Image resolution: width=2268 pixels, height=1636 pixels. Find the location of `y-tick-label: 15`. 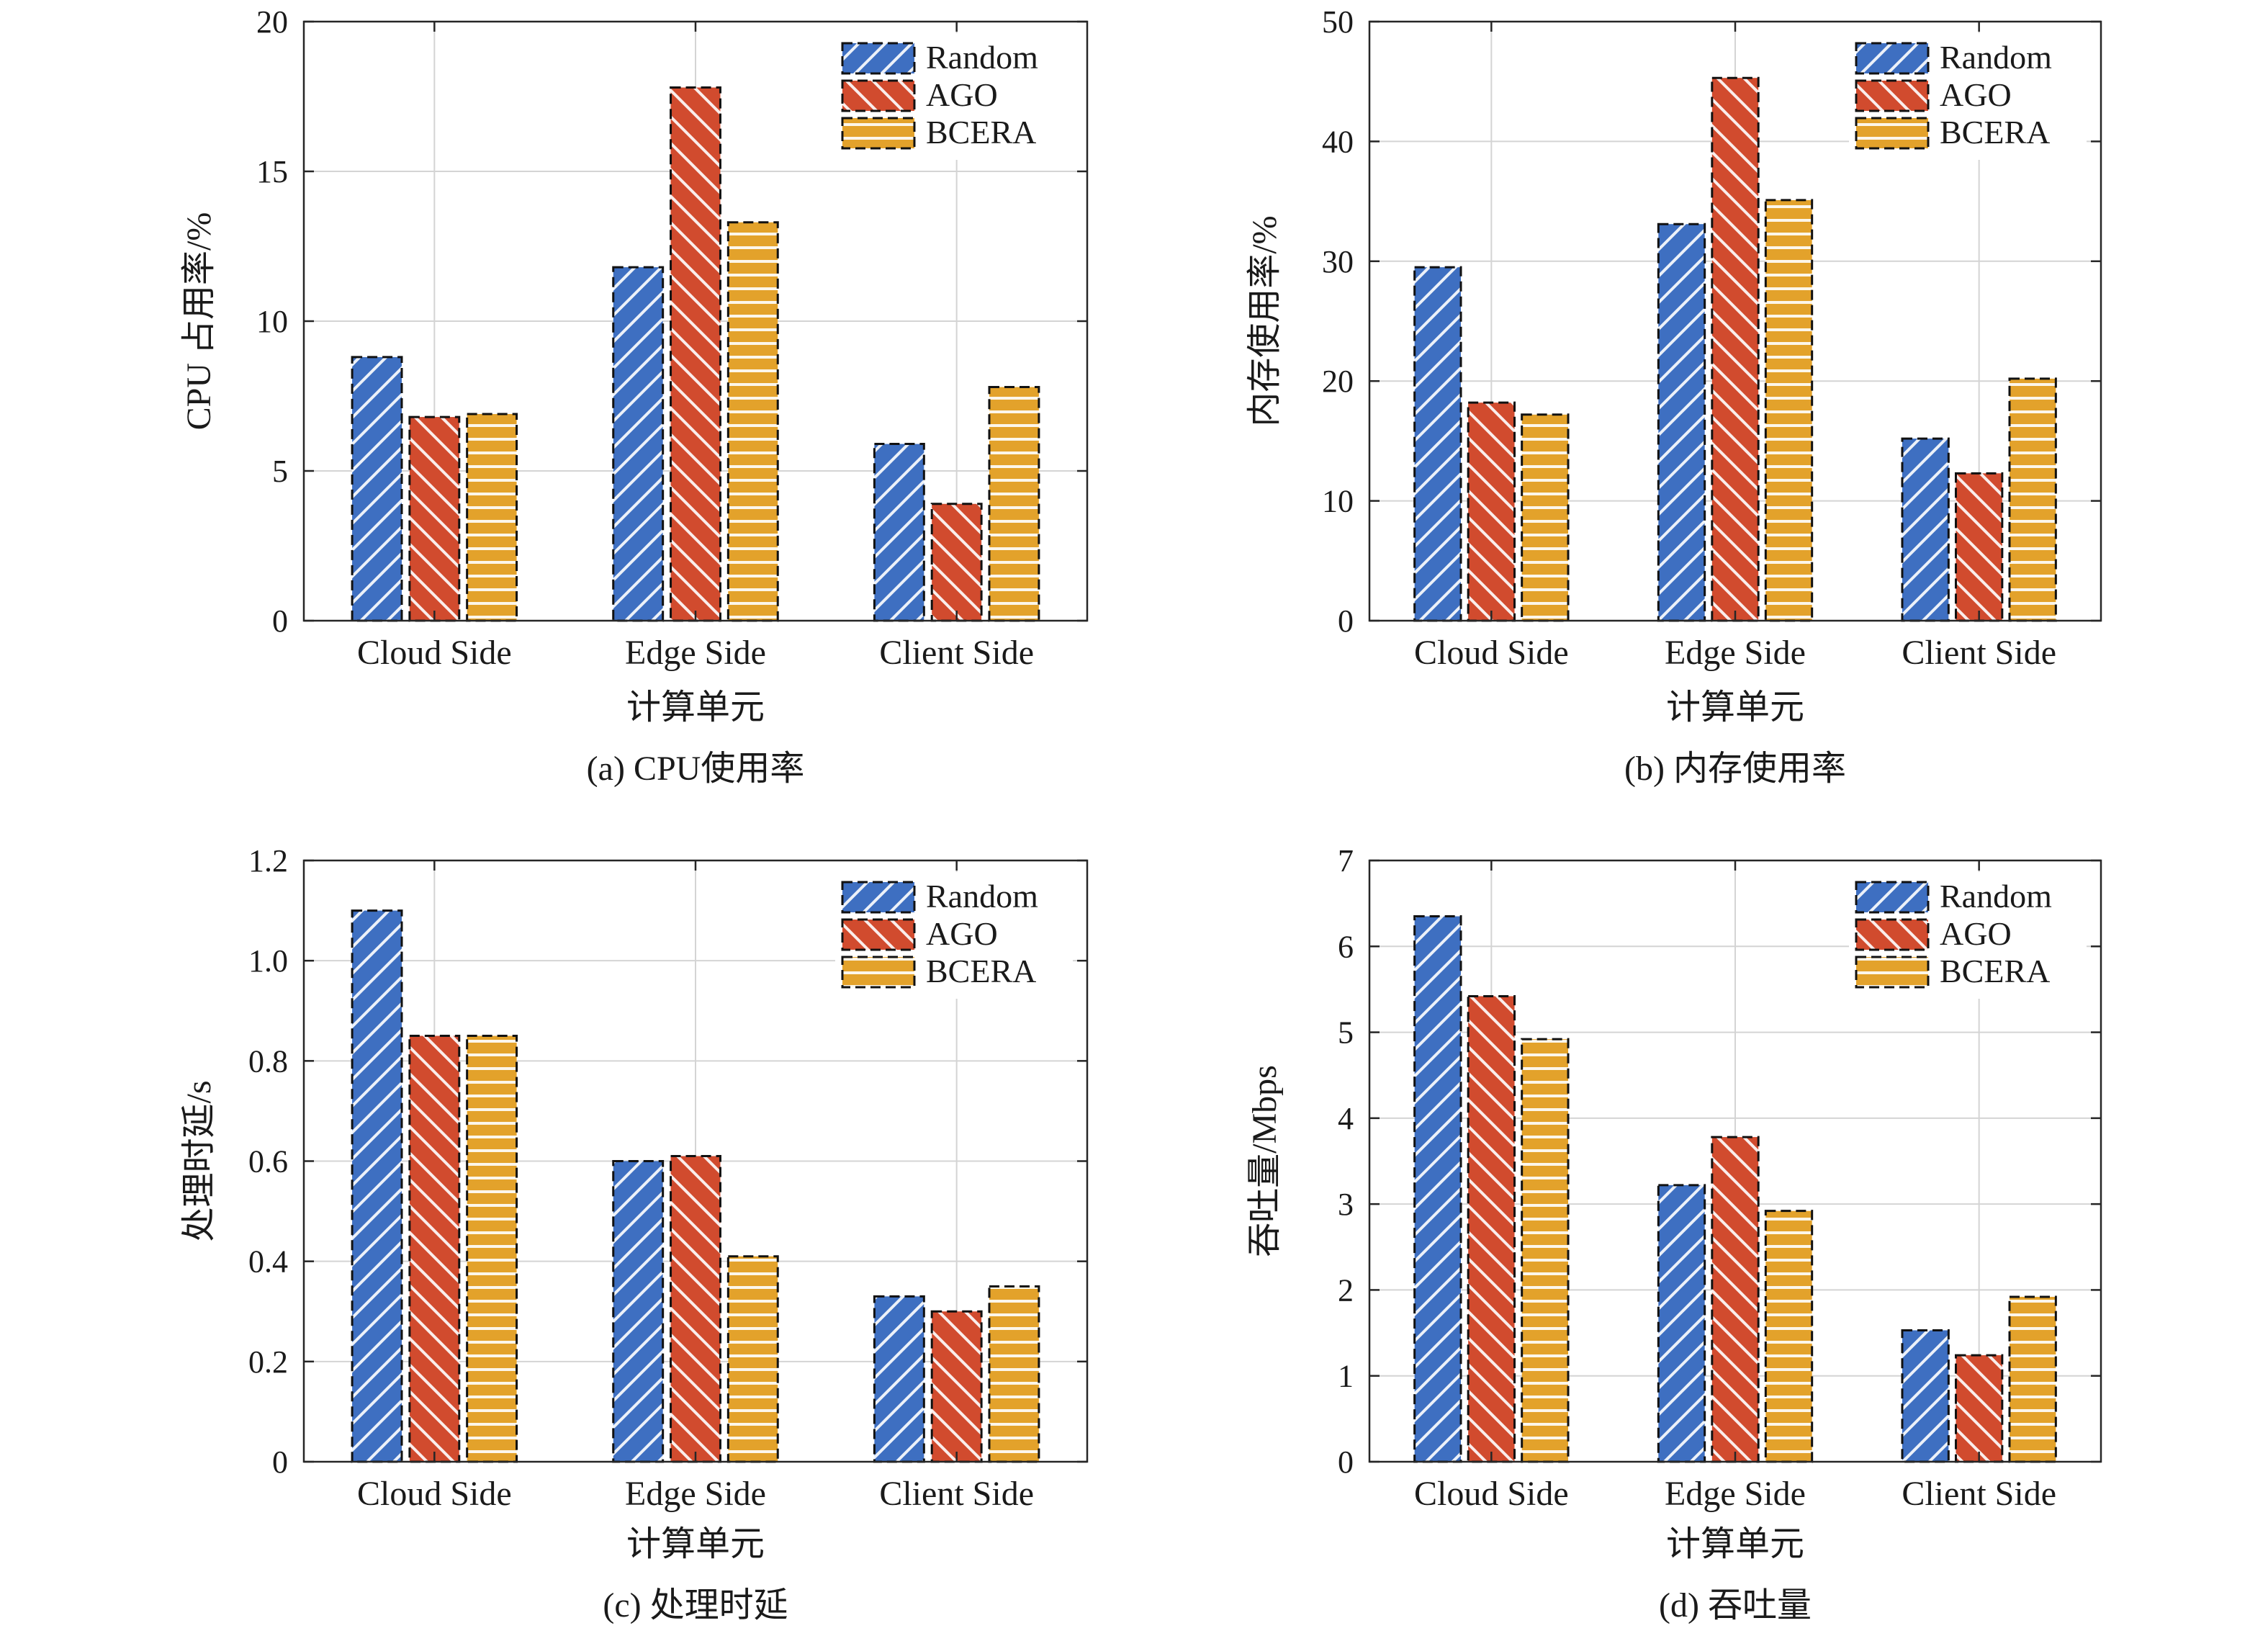

y-tick-label: 15 is located at coordinates (272, 171).